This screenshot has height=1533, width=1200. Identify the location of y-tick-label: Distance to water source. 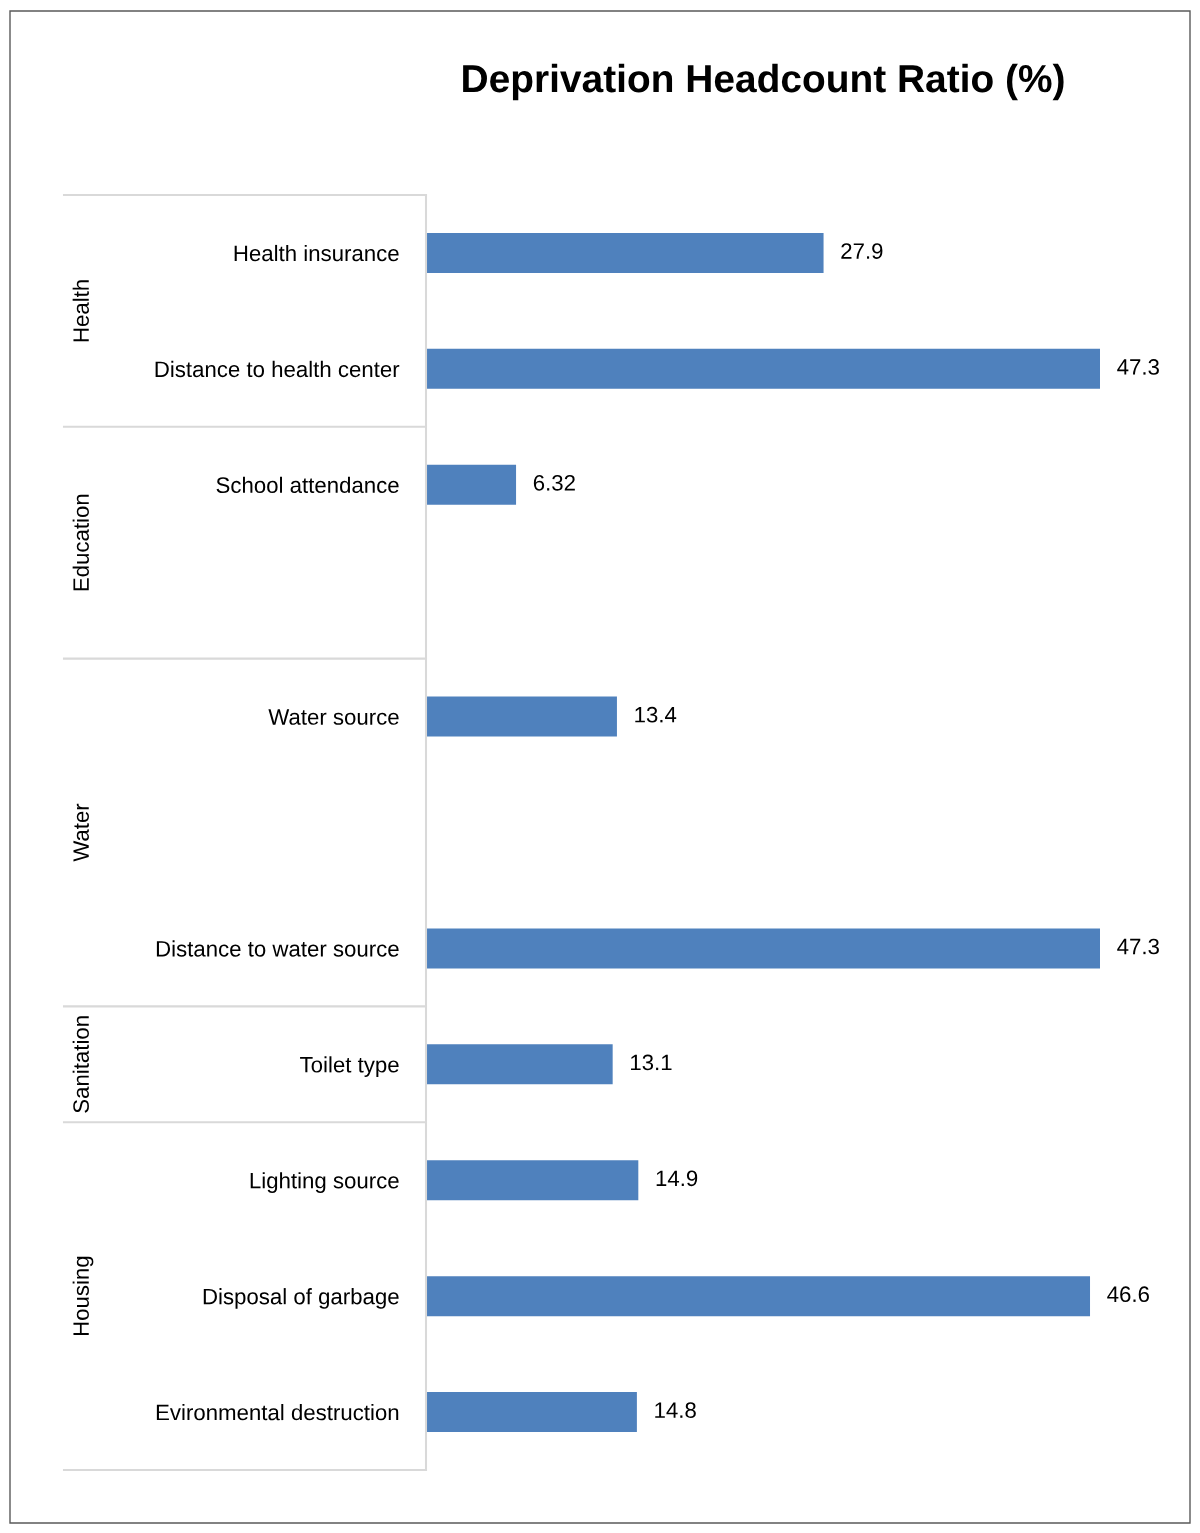
(277, 948).